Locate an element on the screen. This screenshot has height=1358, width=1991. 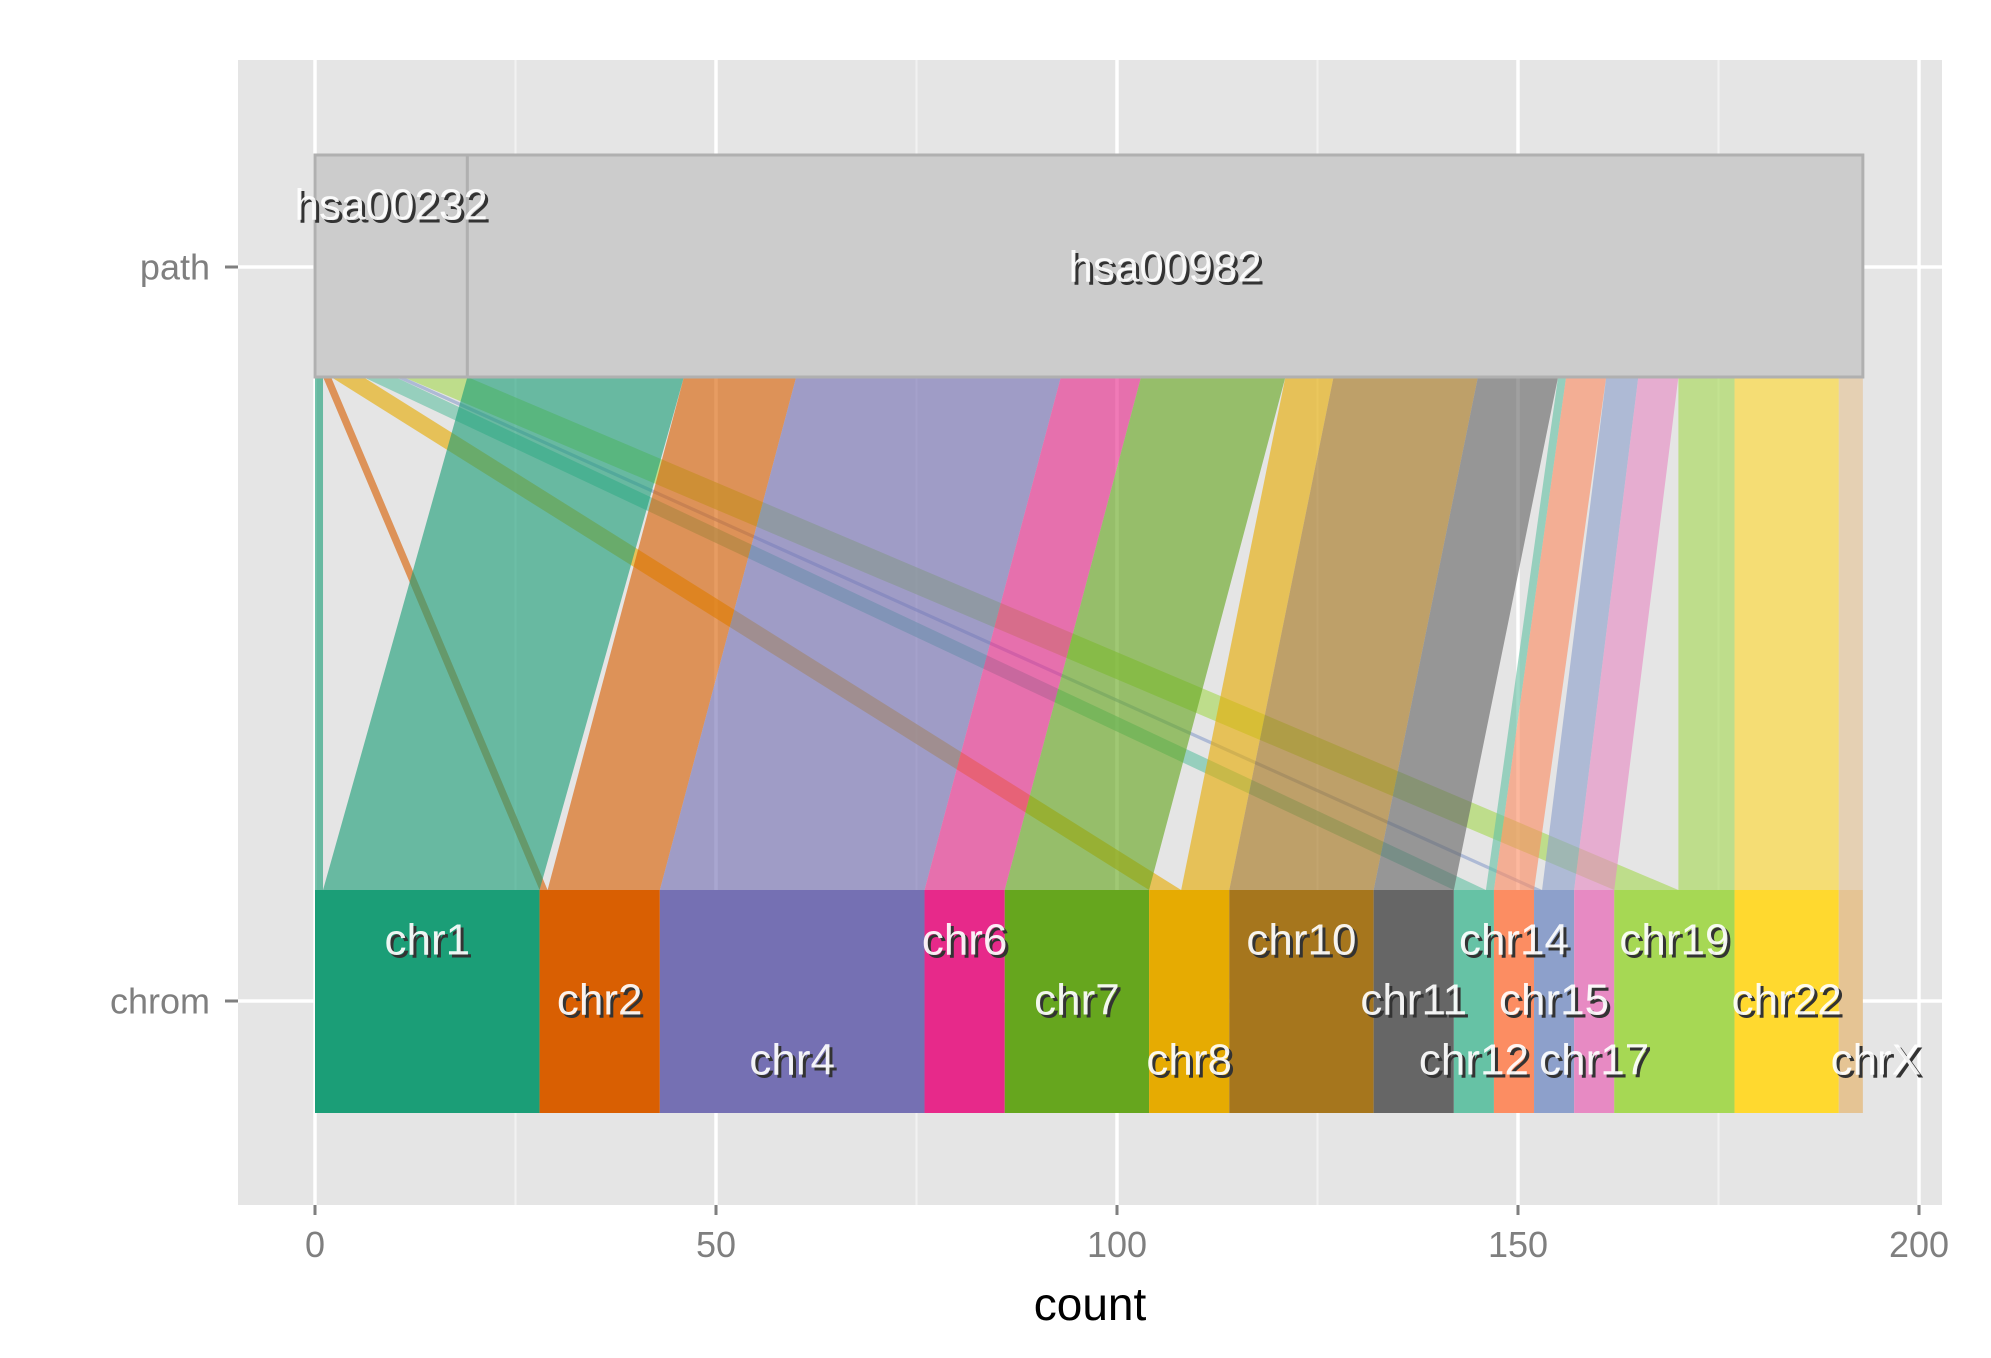
path-label-text: hsa00982 is located at coordinates (1164, 267).